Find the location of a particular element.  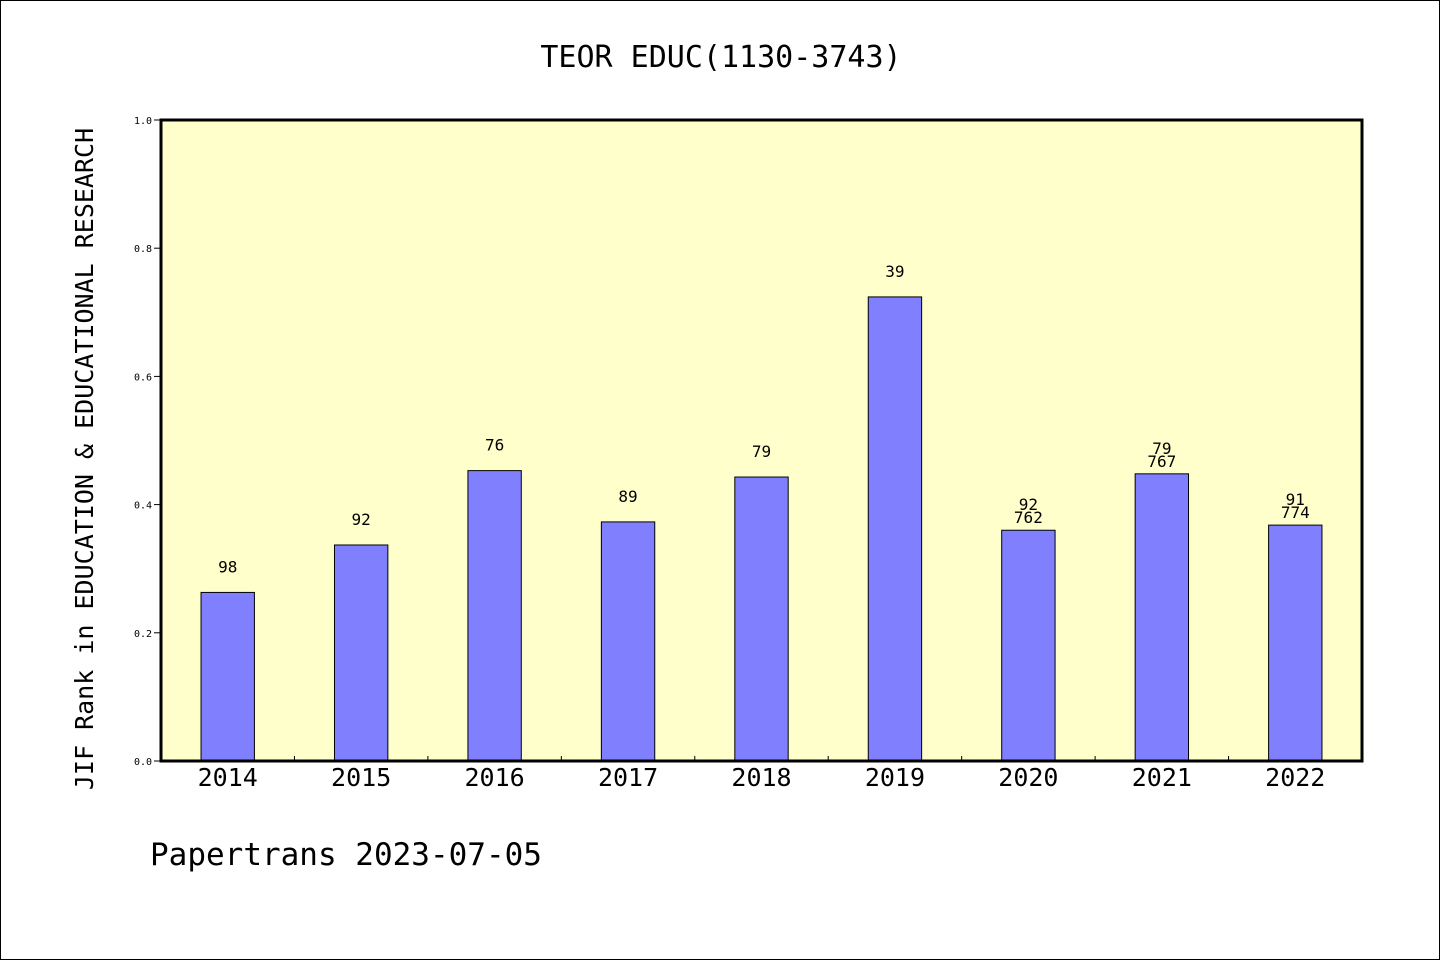

bar-rank-label: 76 is located at coordinates (494, 445).